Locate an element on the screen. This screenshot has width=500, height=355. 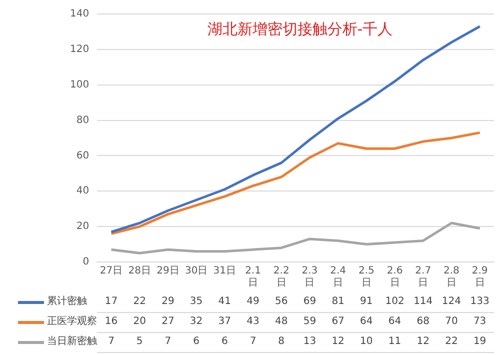
data-label: 10 is located at coordinates (366, 342).